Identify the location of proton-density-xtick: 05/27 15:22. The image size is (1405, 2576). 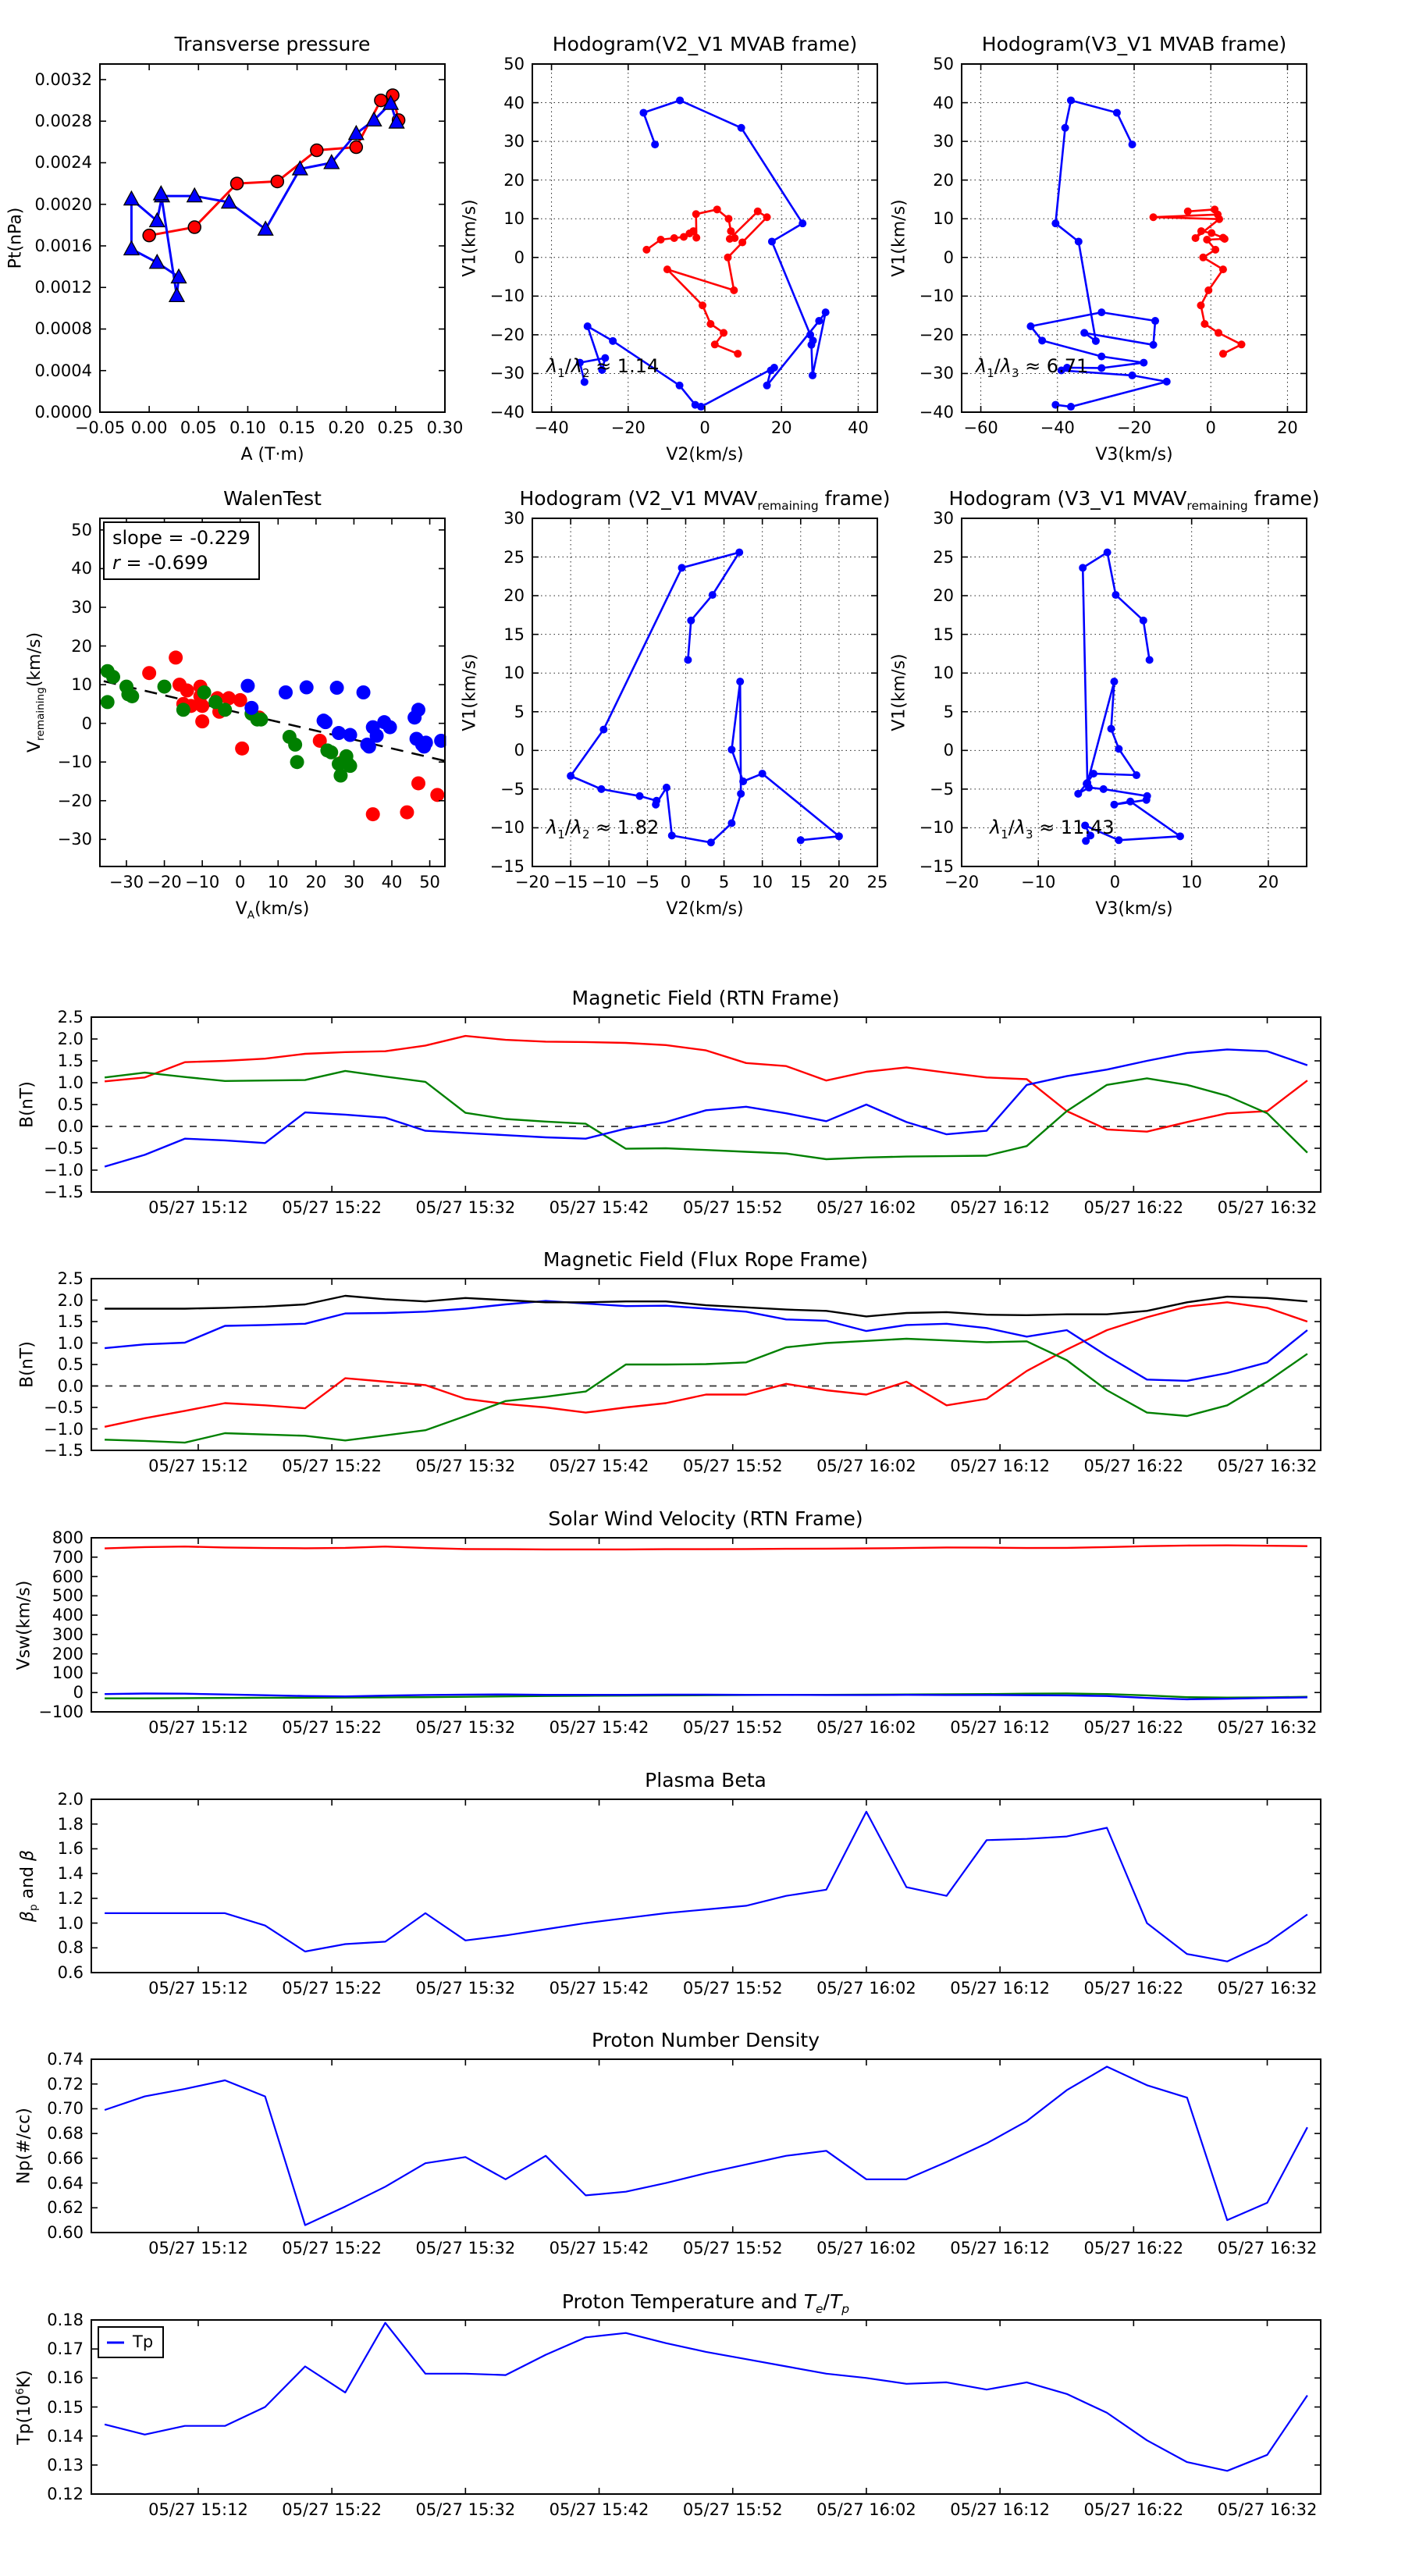
(332, 2248).